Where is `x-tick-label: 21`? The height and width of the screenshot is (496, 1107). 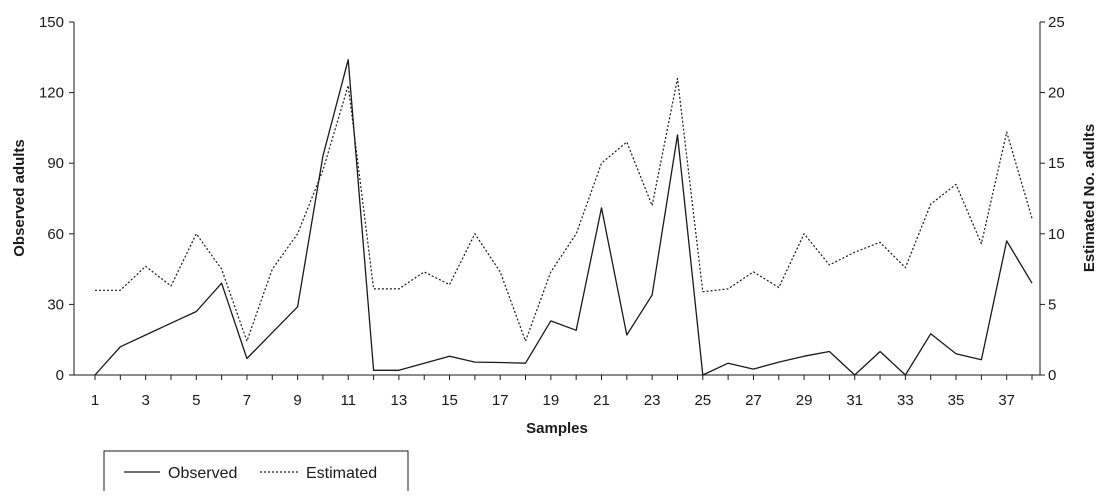 x-tick-label: 21 is located at coordinates (601, 400).